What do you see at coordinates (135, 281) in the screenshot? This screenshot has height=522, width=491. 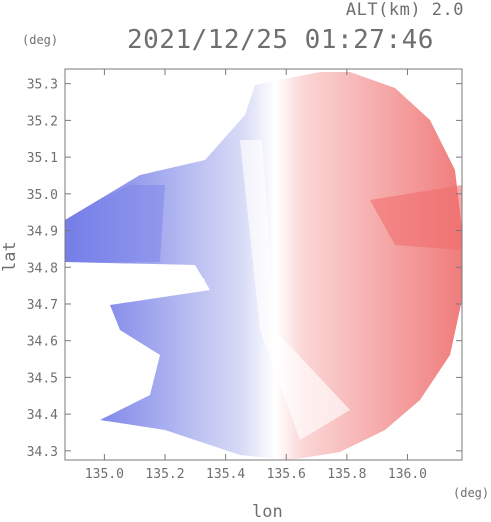 I see `no-data-notch` at bounding box center [135, 281].